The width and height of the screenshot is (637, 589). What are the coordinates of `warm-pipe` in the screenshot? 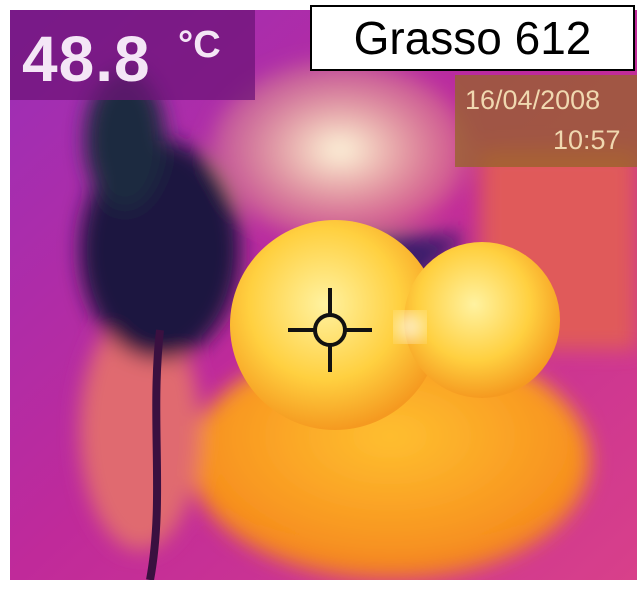 It's located at (140, 430).